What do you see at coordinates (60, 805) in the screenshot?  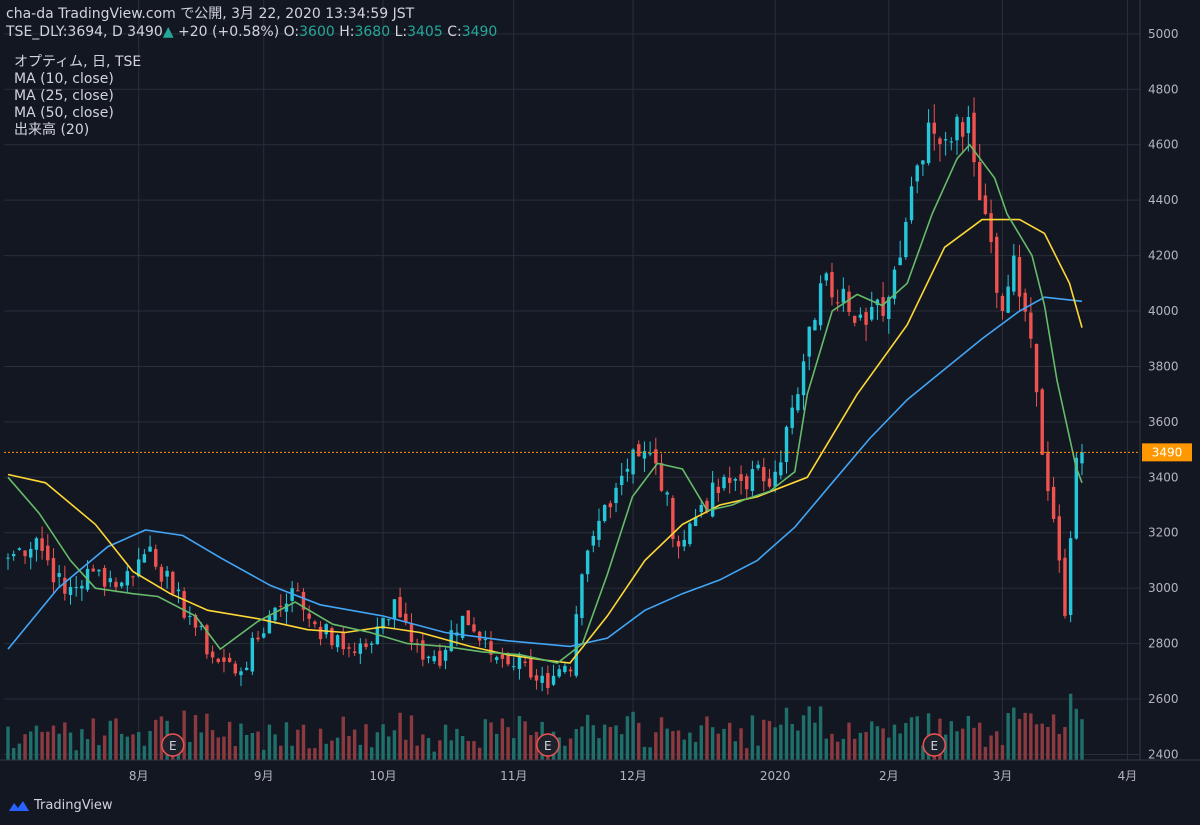 I see `tradingview-logo: TradingView` at bounding box center [60, 805].